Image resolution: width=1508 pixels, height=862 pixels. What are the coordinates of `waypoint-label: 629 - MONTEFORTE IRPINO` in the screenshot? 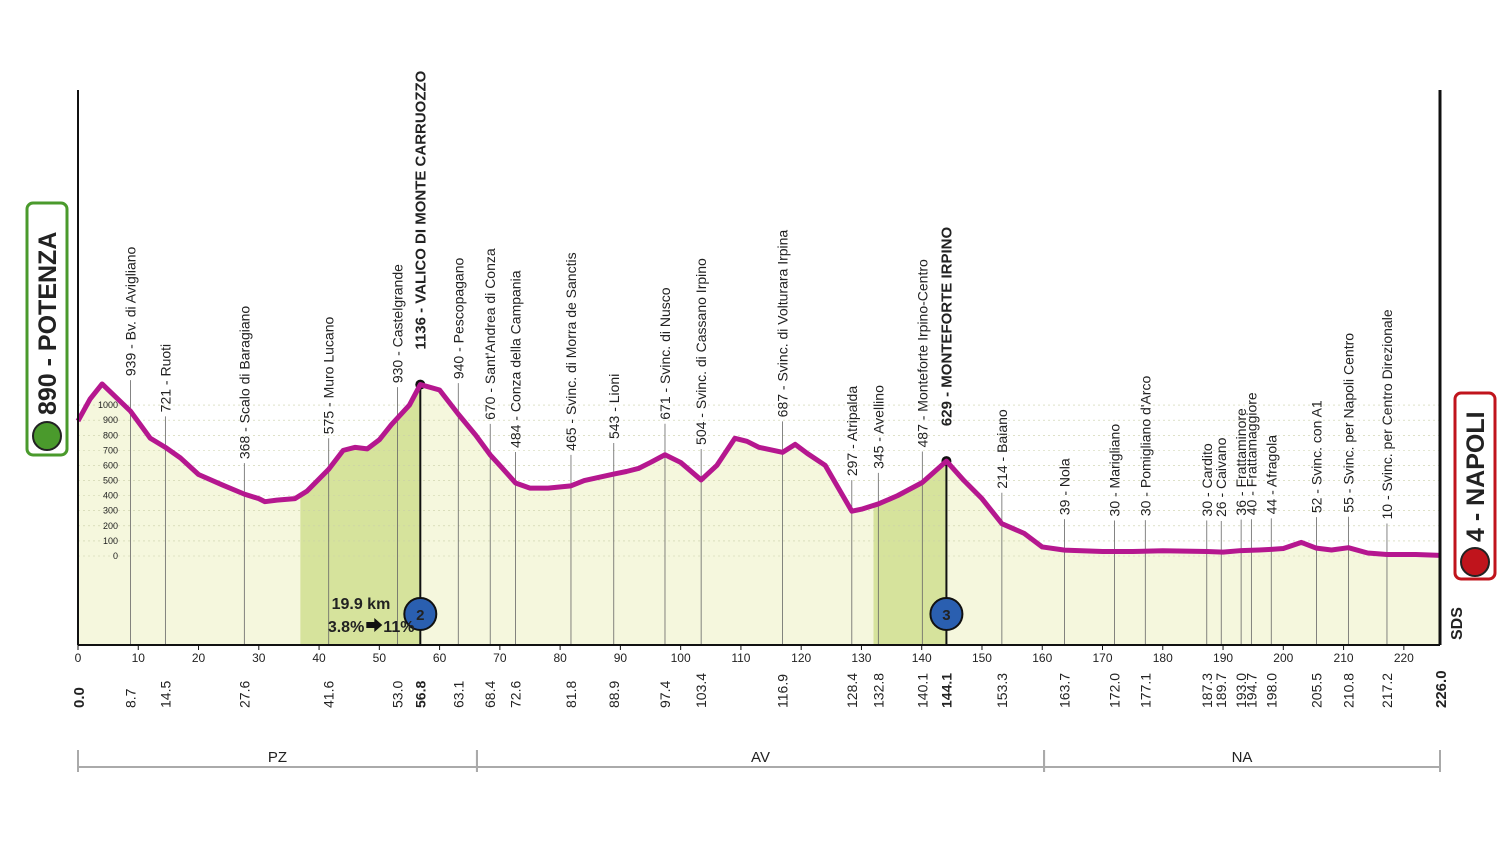 It's located at (946, 327).